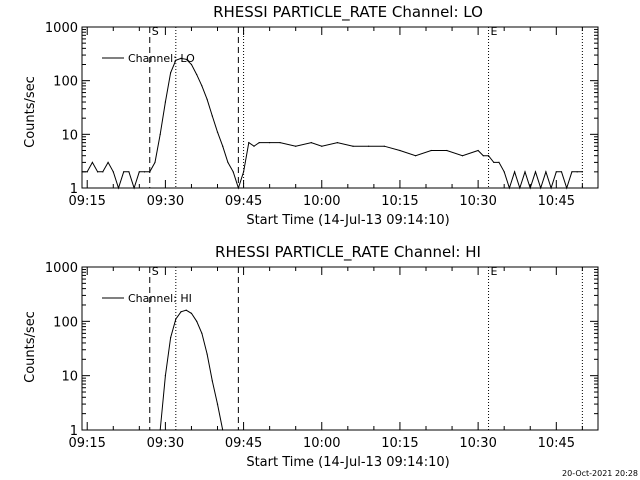  Describe the element at coordinates (243, 443) in the screenshot. I see `x-tick-label: 09:45` at that location.